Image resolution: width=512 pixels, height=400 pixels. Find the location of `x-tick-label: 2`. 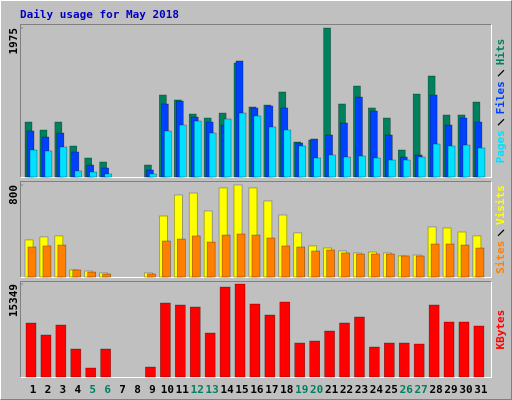

x-tick-label: 2 is located at coordinates (48, 389).